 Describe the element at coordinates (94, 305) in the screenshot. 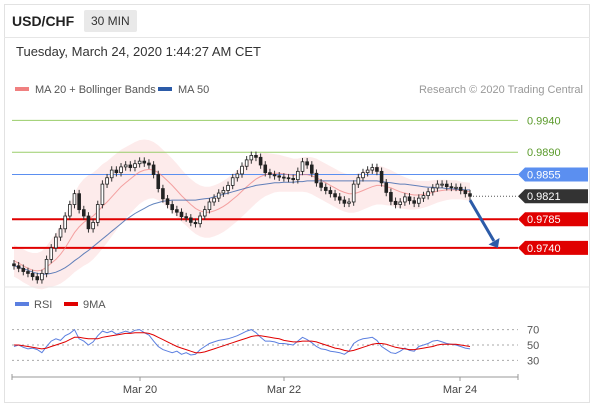

I see `legend-label-rsi-ma: 9MA` at that location.